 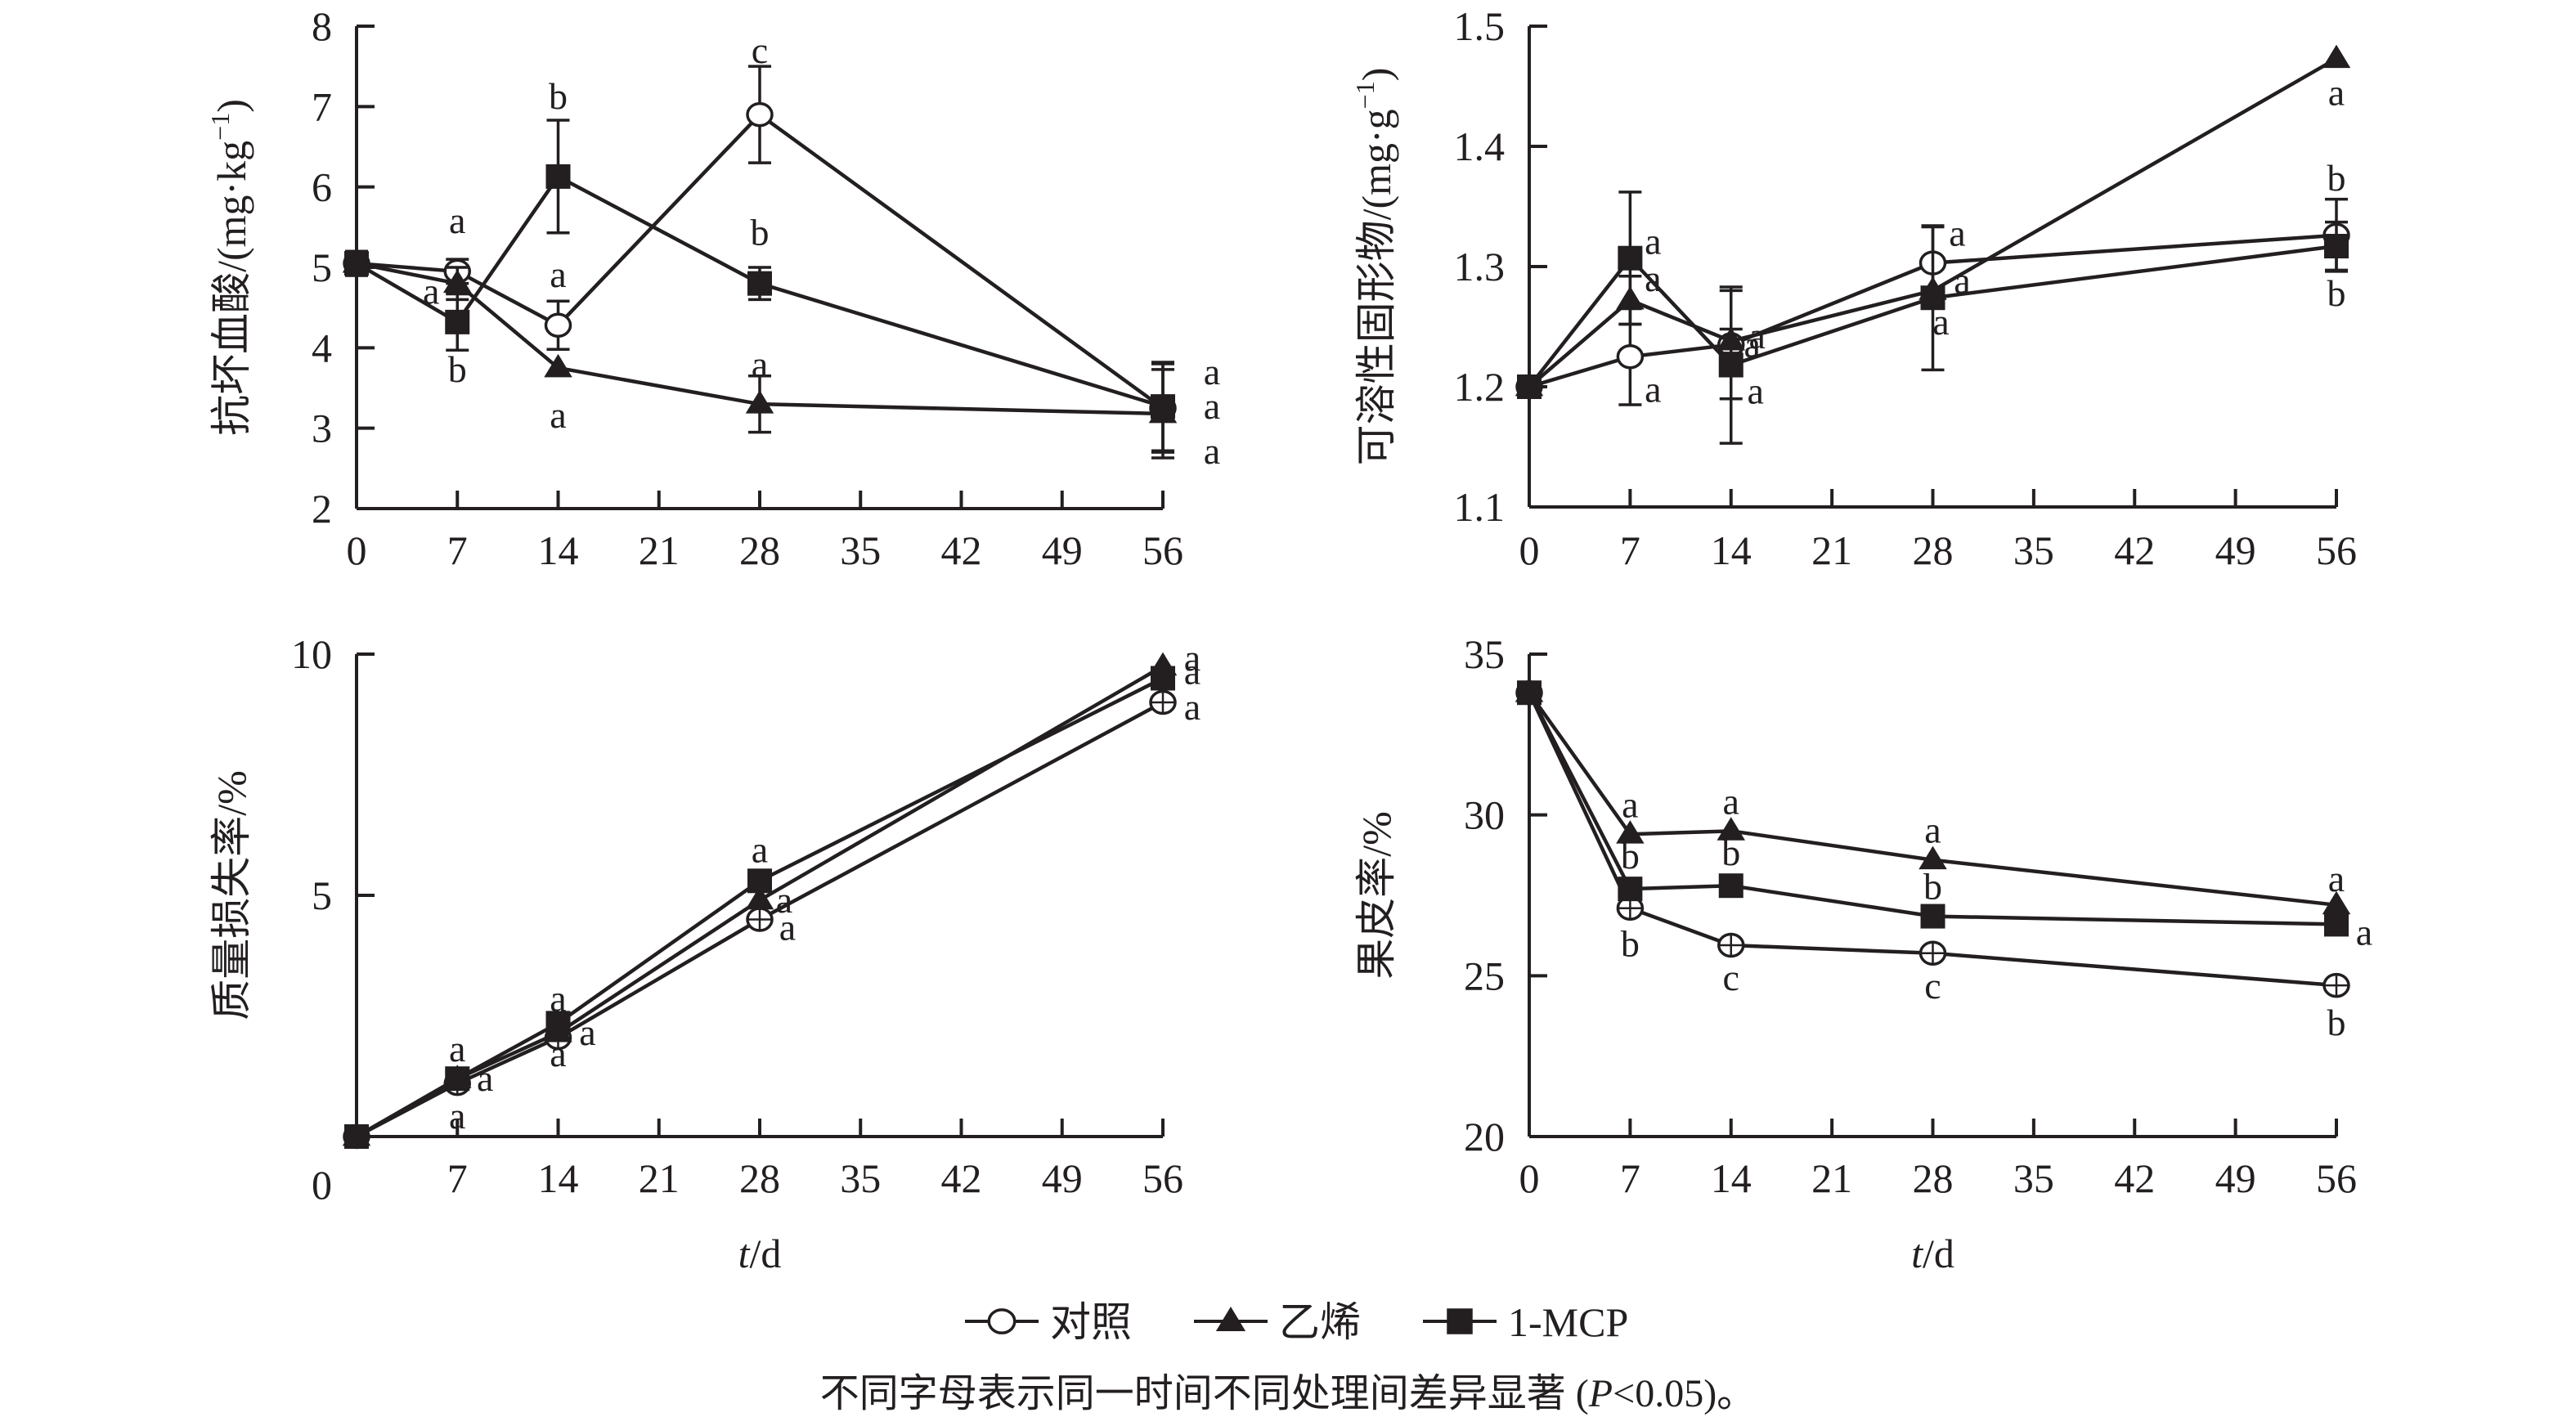 What do you see at coordinates (231, 288) in the screenshot?
I see `y-axis-title-main: 抗坏血酸/(mg·kg` at bounding box center [231, 288].